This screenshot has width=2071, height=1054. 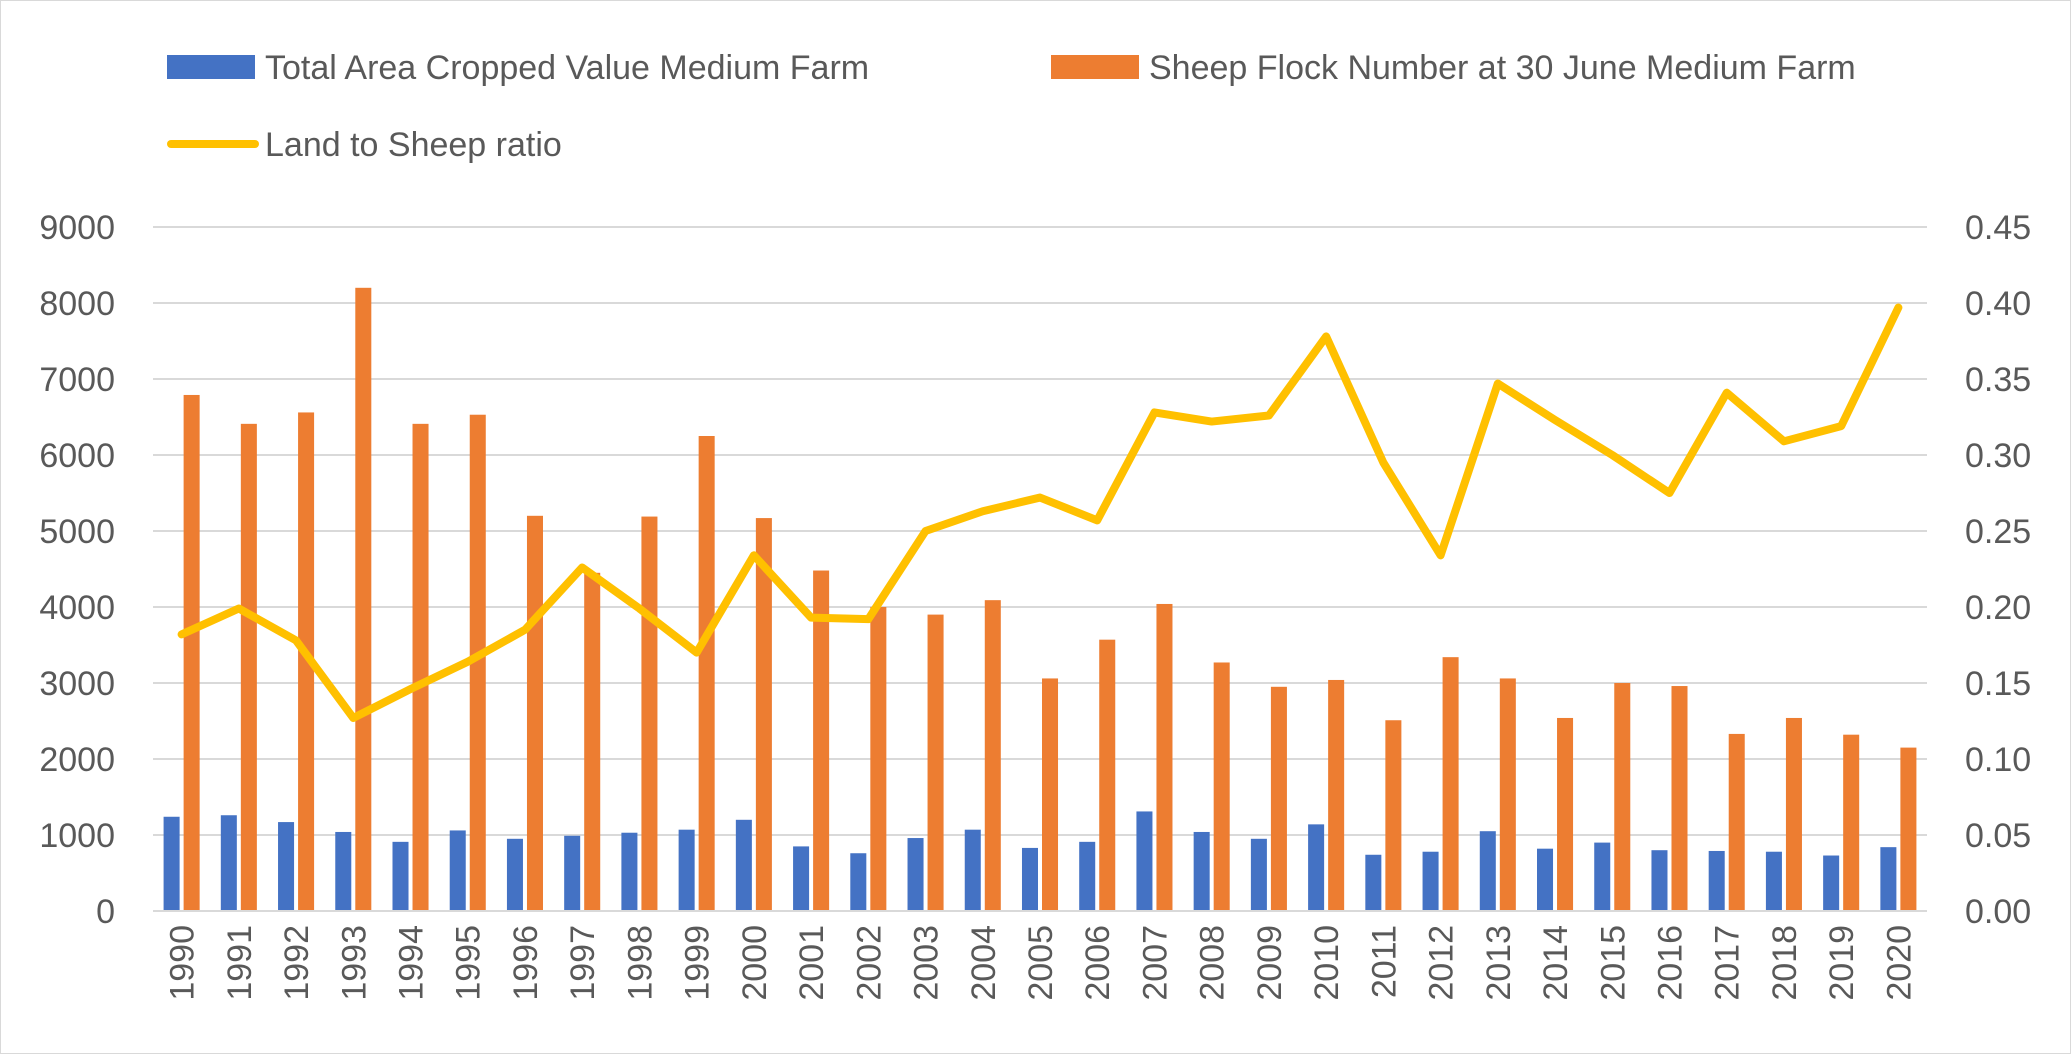 I want to click on x-tick-label: 1995, so click(x=469, y=963).